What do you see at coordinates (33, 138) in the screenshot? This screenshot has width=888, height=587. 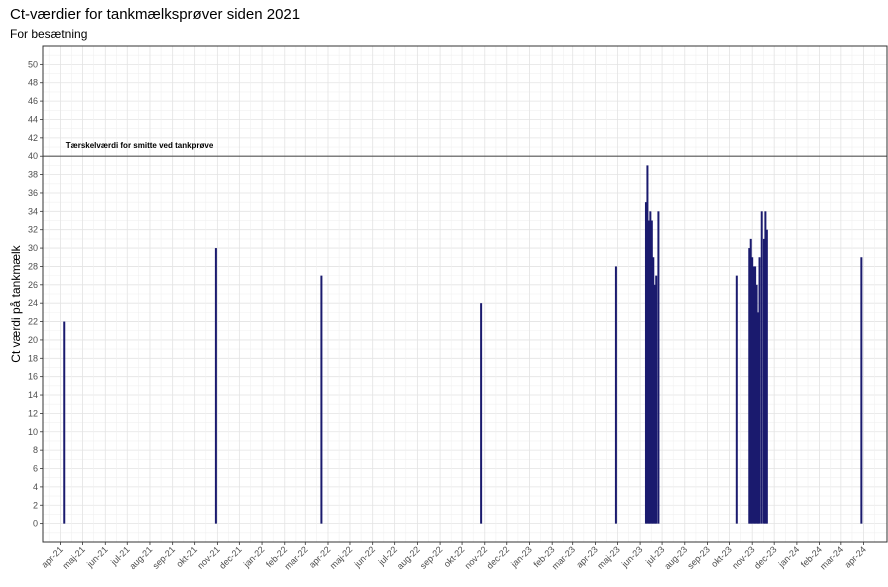 I see `y-tick-label: 42` at bounding box center [33, 138].